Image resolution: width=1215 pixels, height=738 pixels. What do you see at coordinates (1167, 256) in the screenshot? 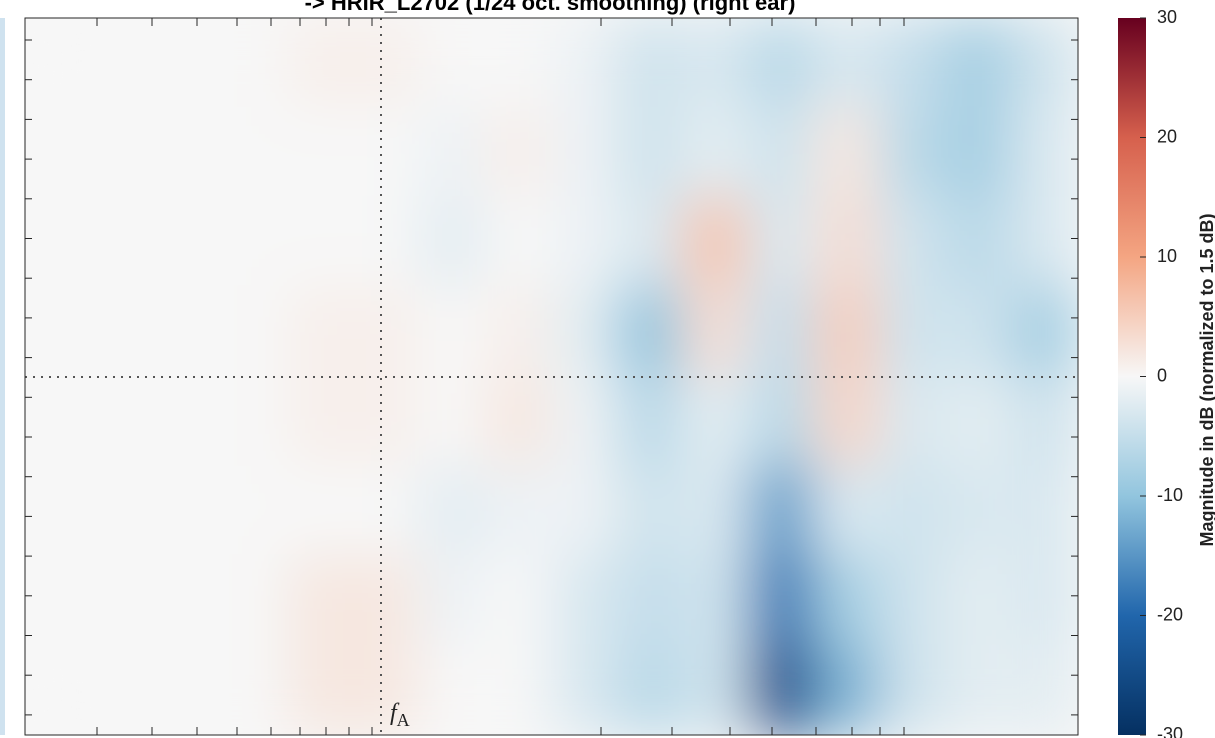
I see `colorbar-tick-label: 10` at bounding box center [1167, 256].